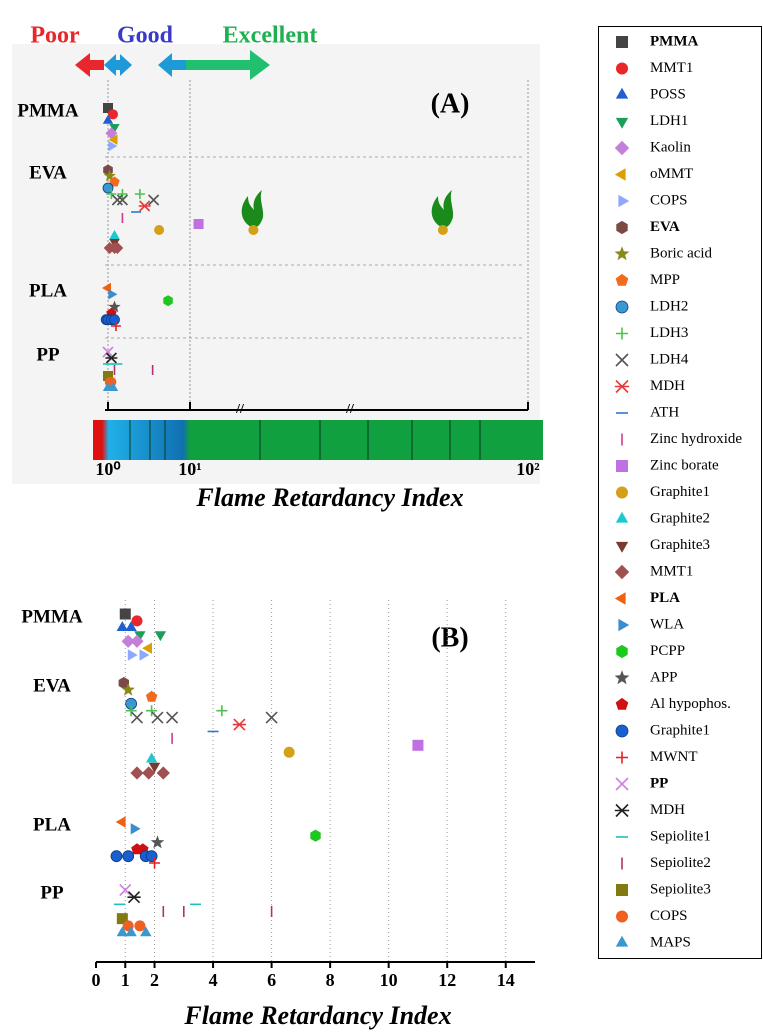  I want to click on legend-label: LDH3, so click(669, 333).